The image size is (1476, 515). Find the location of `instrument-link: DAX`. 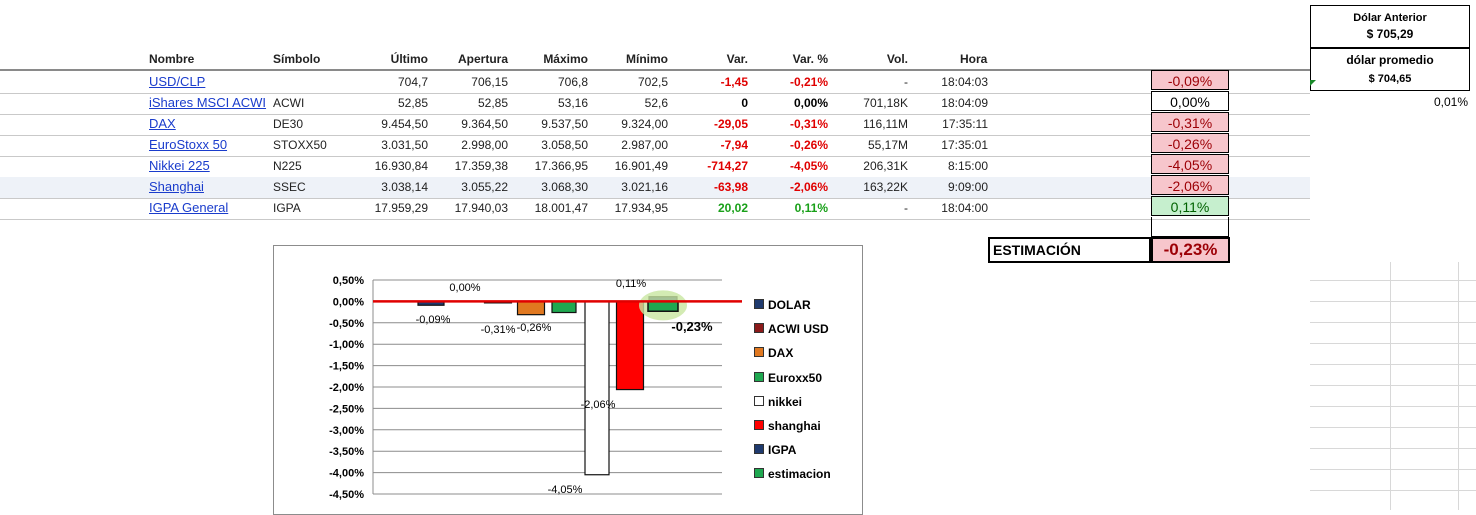

instrument-link: DAX is located at coordinates (162, 123).